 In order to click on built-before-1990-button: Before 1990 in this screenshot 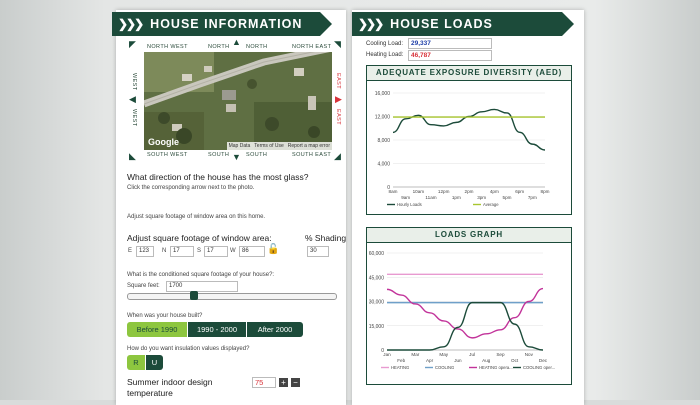, I will do `click(157, 329)`.